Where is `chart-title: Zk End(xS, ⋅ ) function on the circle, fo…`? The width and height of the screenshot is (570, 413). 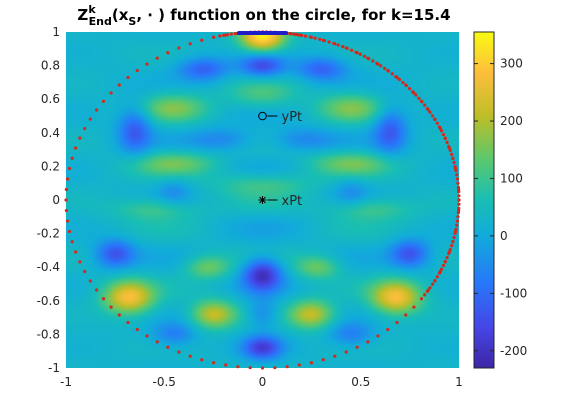 chart-title: Zk End(xS, ⋅ ) function on the circle, fo… is located at coordinates (263, 15).